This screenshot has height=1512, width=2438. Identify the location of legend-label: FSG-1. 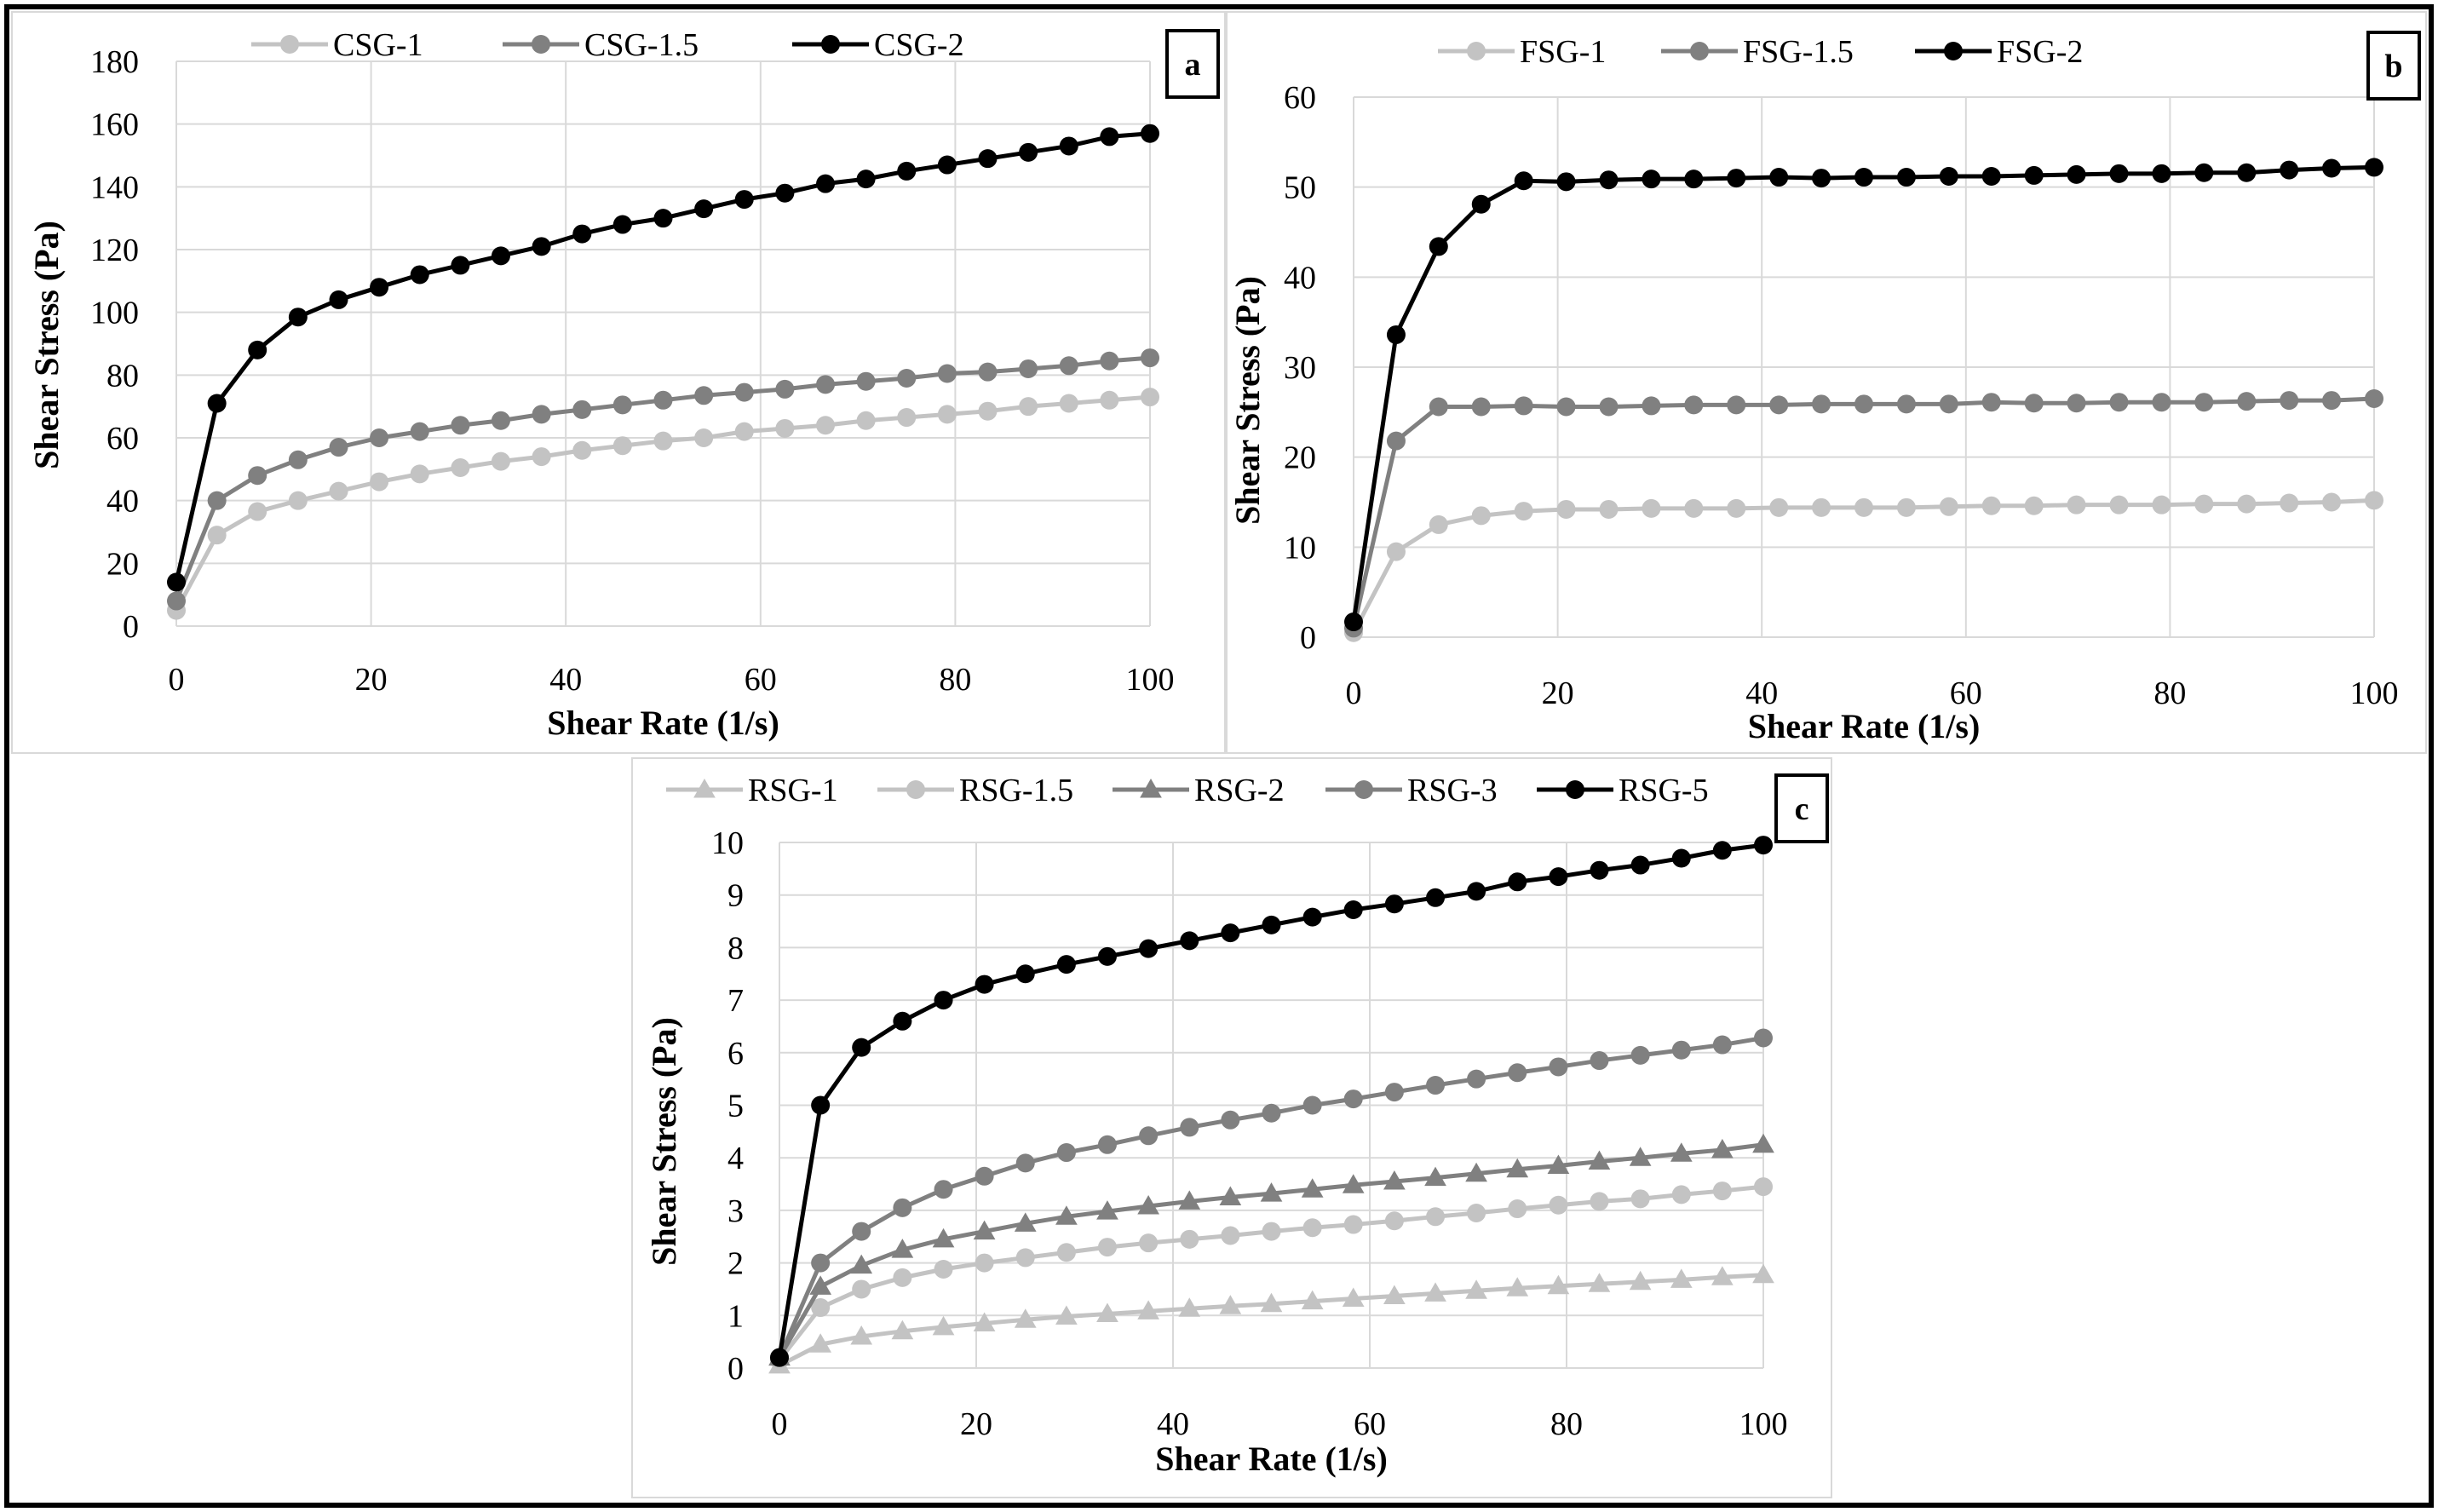
(1563, 52).